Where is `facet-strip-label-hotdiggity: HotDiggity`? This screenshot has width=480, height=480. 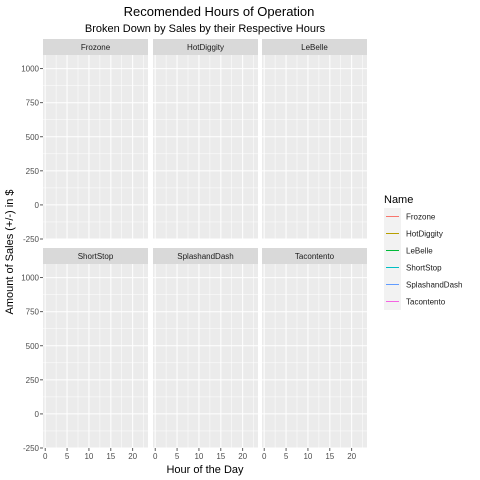
facet-strip-label-hotdiggity: HotDiggity is located at coordinates (205, 47).